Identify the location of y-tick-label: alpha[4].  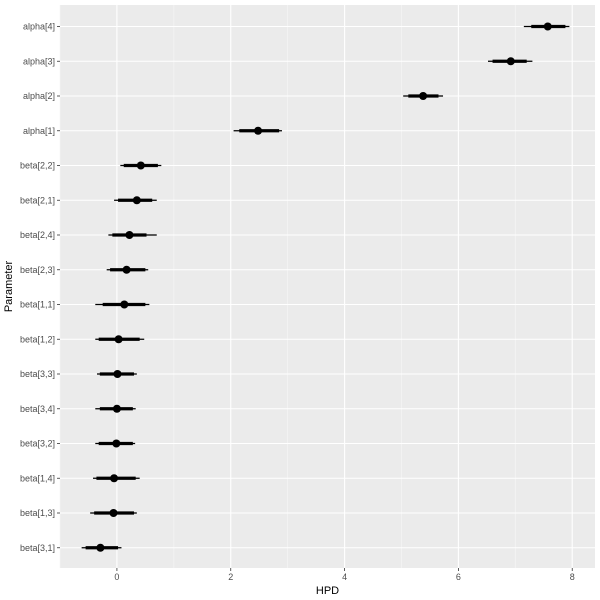
(39, 27).